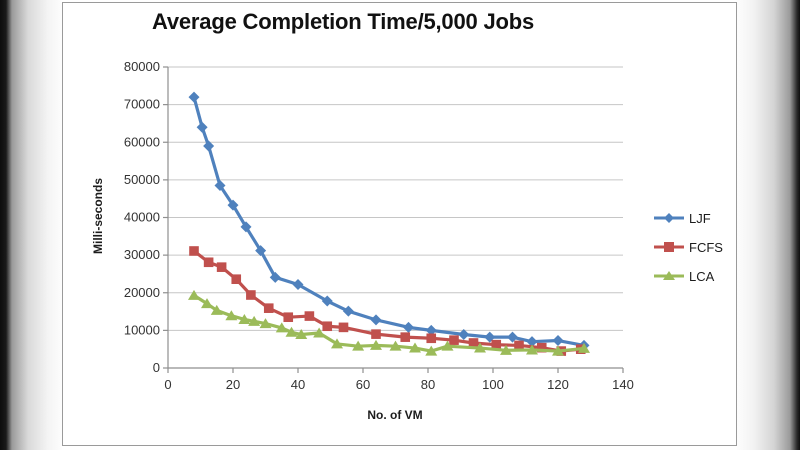 This screenshot has height=450, width=800. I want to click on legend-item-fcfs: FCFS, so click(688, 247).